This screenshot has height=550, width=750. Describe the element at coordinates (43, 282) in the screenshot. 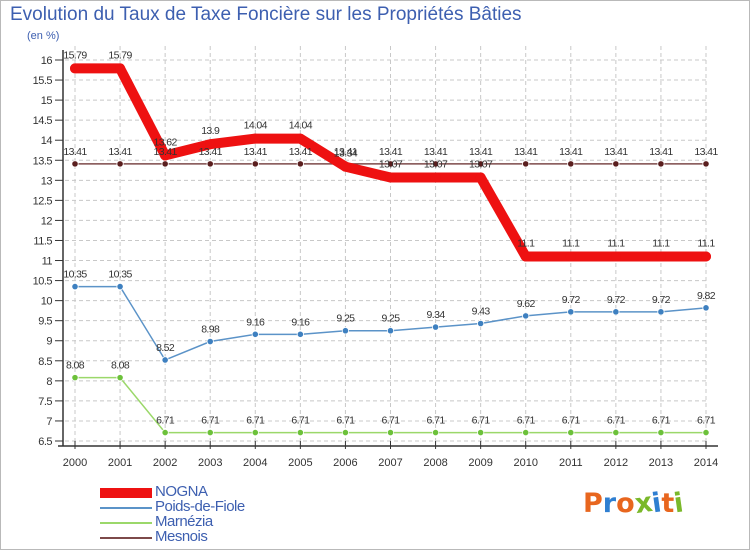

I see `y-tick-label: 10.5` at that location.